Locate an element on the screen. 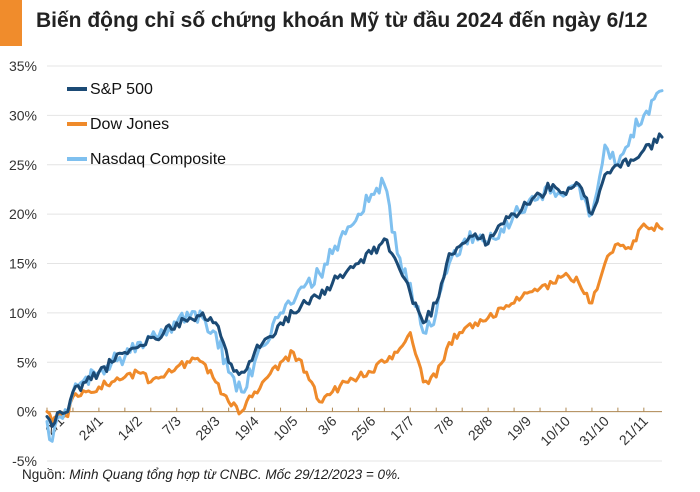 The width and height of the screenshot is (700, 492). x-tick-label: 10/5 is located at coordinates (285, 428).